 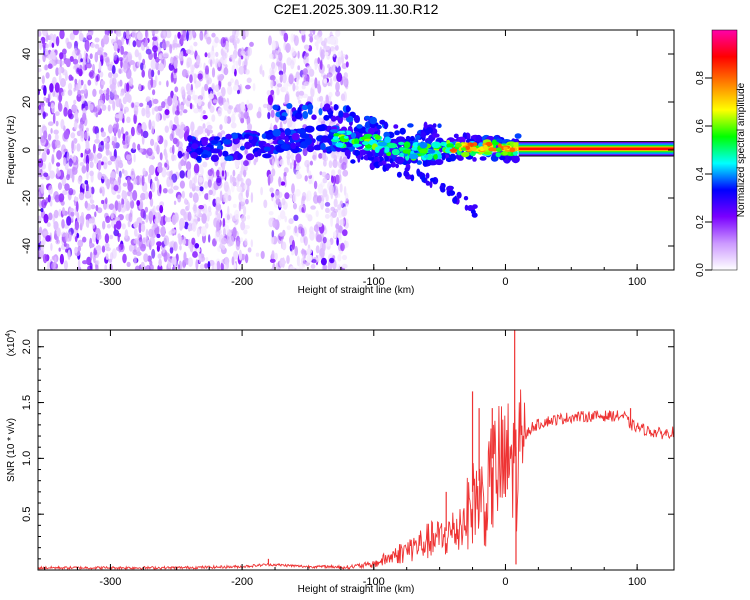 I want to click on colorbar-gradient, so click(x=724, y=150).